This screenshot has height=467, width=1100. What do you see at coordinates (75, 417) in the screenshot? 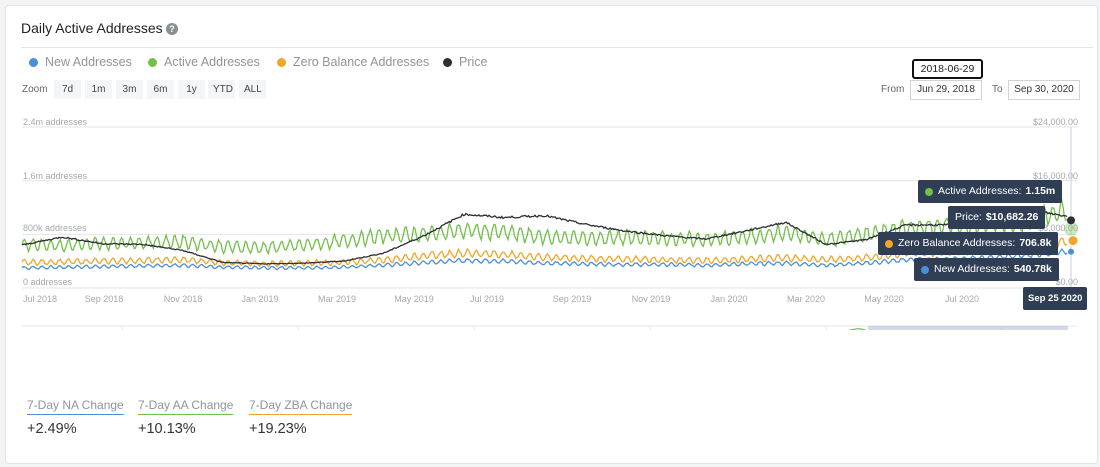
I see `stat-na-change: 7-Day NA Change +2.49%` at bounding box center [75, 417].